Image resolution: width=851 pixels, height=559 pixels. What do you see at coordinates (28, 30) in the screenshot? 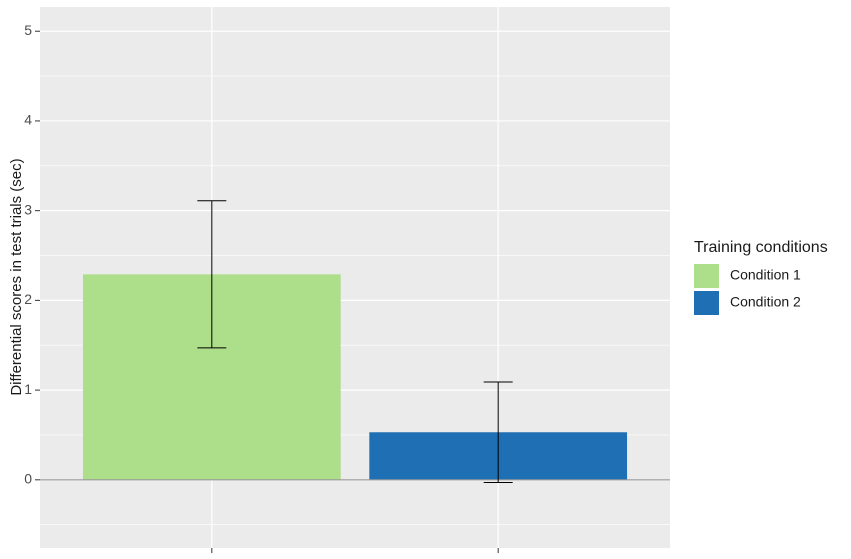
I see `y-tick-label: 5` at bounding box center [28, 30].